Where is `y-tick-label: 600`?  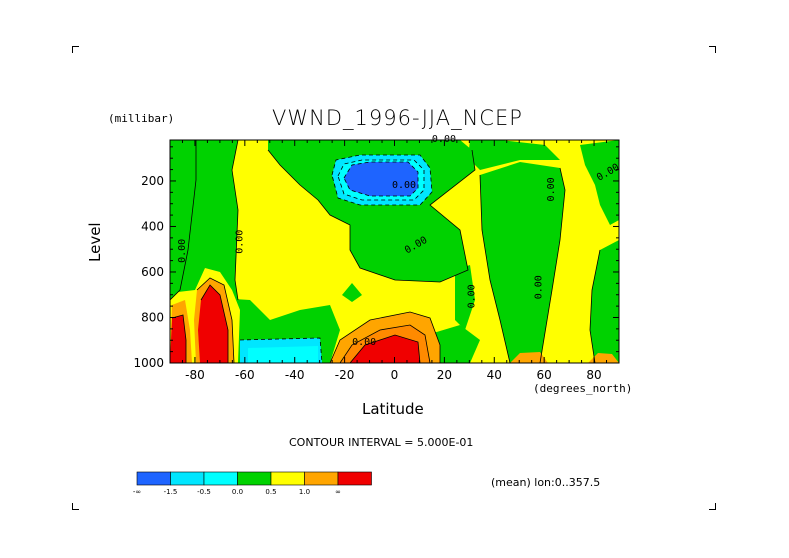
y-tick-label: 600 is located at coordinates (152, 272).